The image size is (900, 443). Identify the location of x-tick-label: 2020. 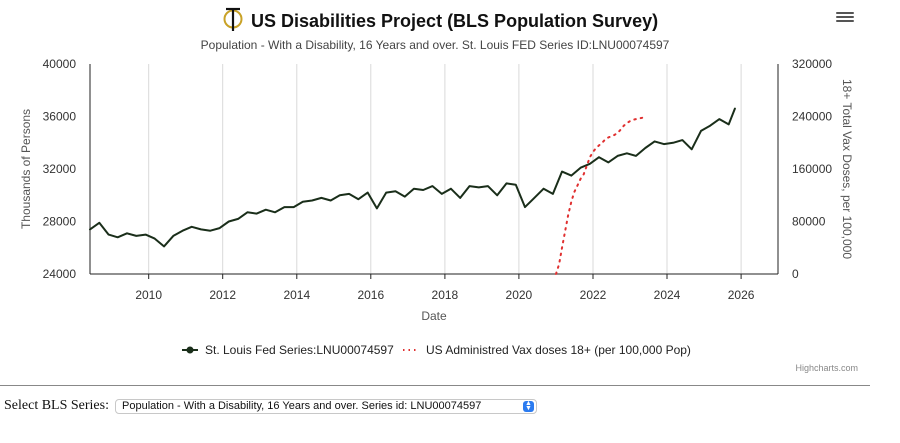
(519, 295).